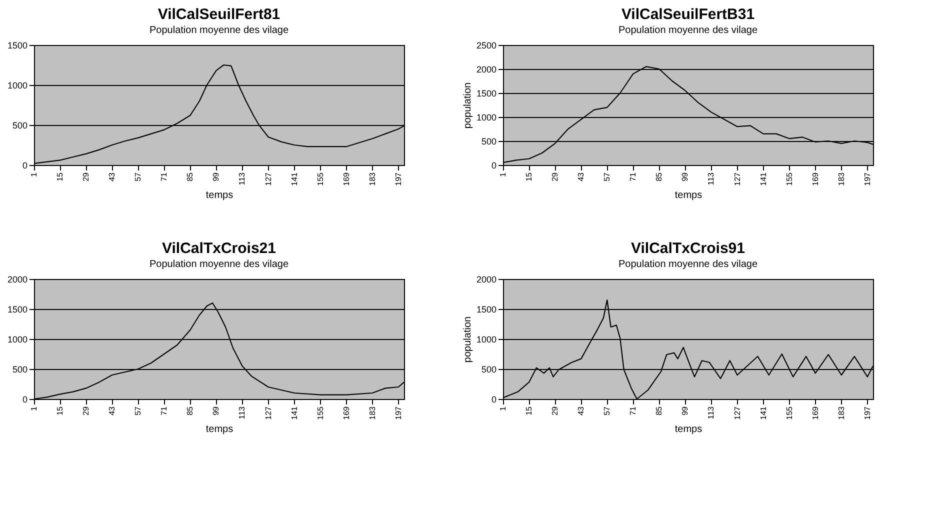 Image resolution: width=943 pixels, height=516 pixels. Describe the element at coordinates (688, 248) in the screenshot. I see `chart-title: VilCalTxCrois91` at that location.